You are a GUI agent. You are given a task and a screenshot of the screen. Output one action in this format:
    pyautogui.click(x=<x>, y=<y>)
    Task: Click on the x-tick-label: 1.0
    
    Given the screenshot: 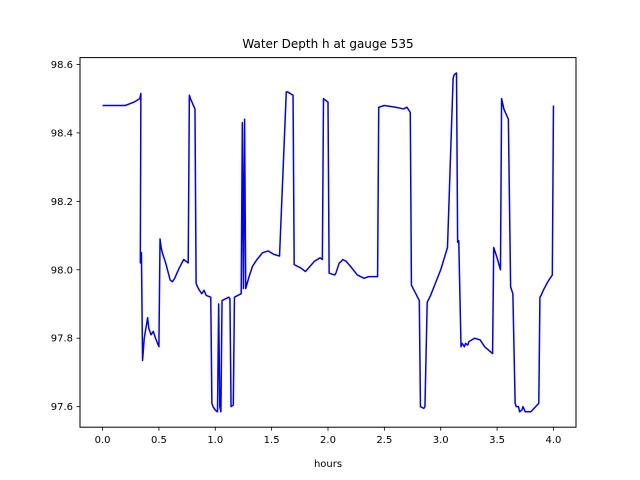 What is the action you would take?
    pyautogui.click(x=215, y=440)
    